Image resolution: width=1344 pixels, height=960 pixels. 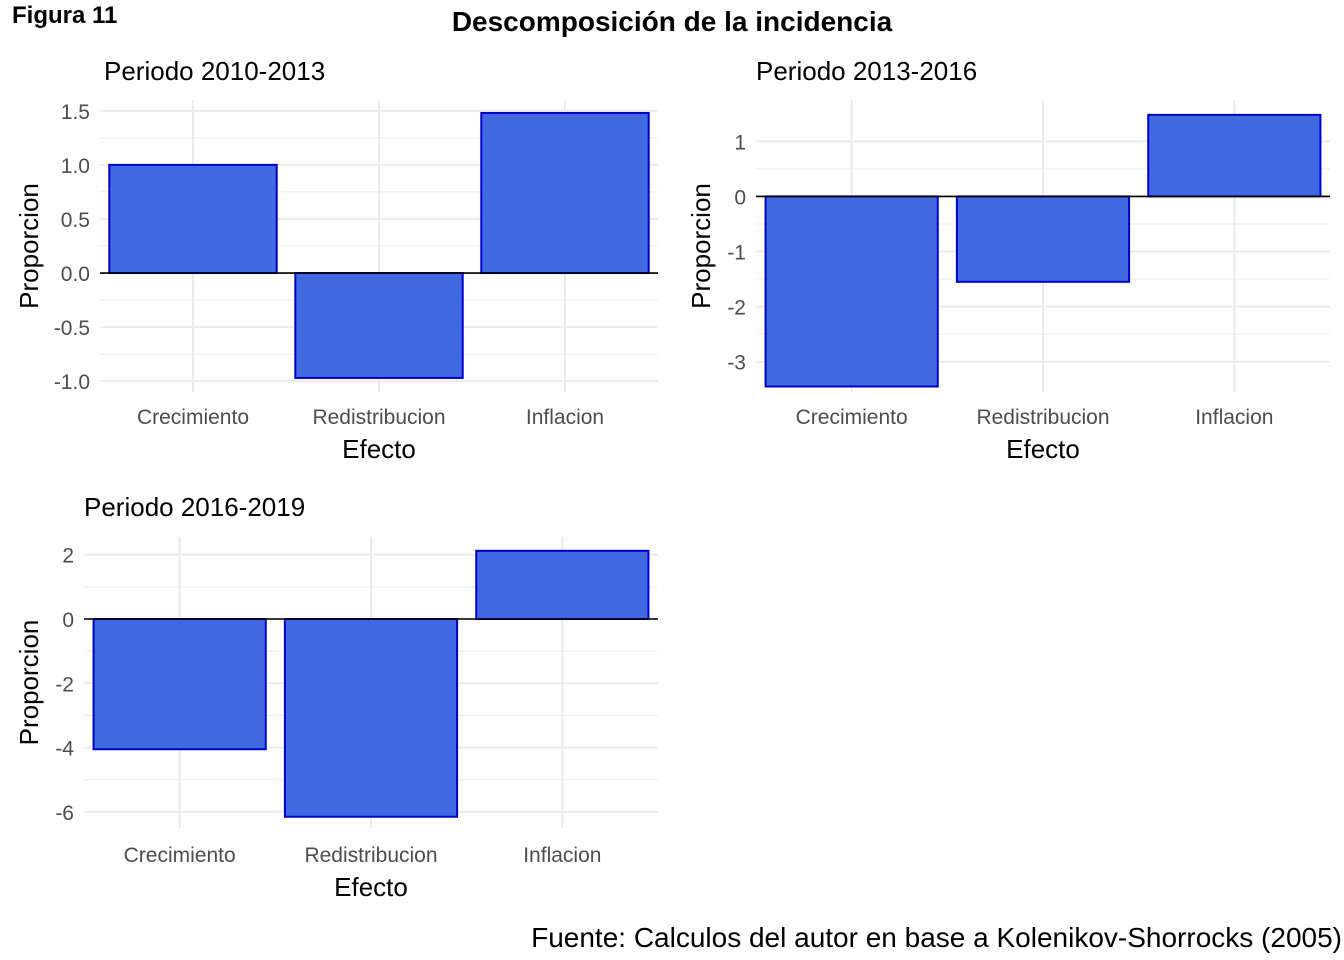 I want to click on y-tick-label: -1, so click(x=736, y=253).